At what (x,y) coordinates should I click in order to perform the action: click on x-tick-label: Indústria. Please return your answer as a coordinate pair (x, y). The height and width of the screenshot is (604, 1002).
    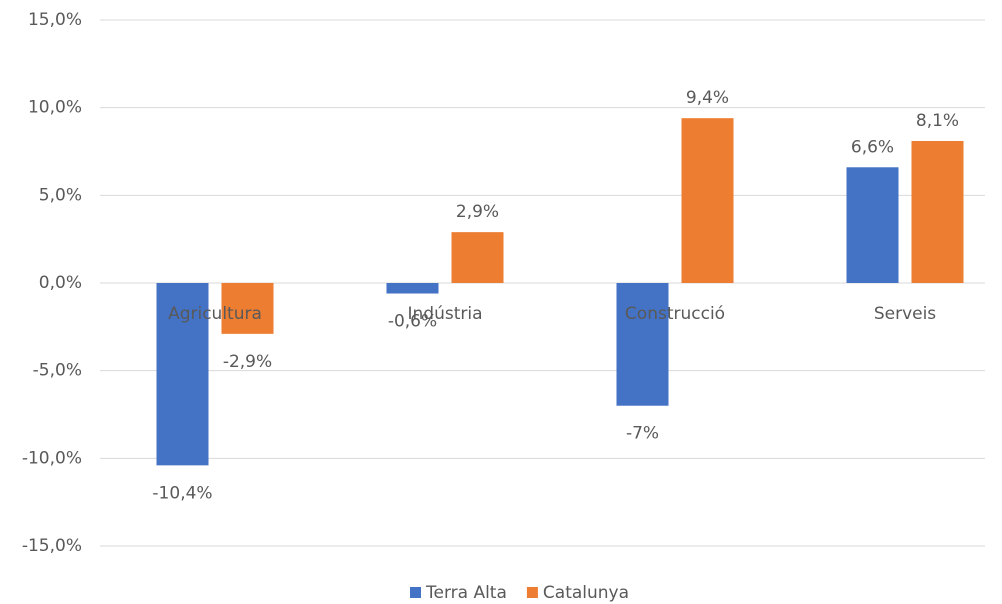
    Looking at the image, I should click on (444, 314).